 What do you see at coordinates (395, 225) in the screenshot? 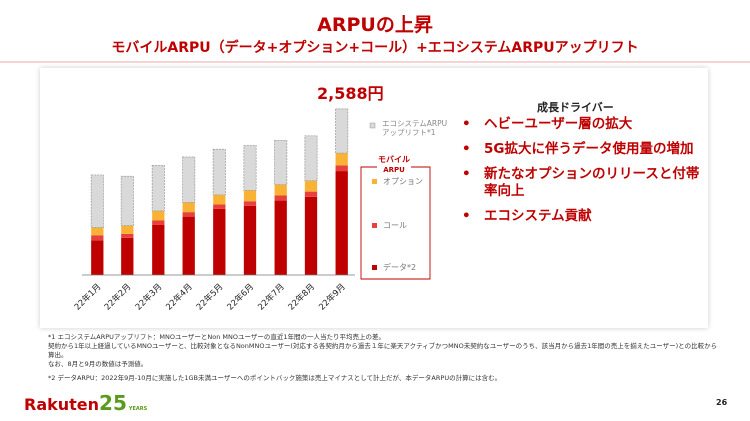
I see `legend-label-call: コール` at bounding box center [395, 225].